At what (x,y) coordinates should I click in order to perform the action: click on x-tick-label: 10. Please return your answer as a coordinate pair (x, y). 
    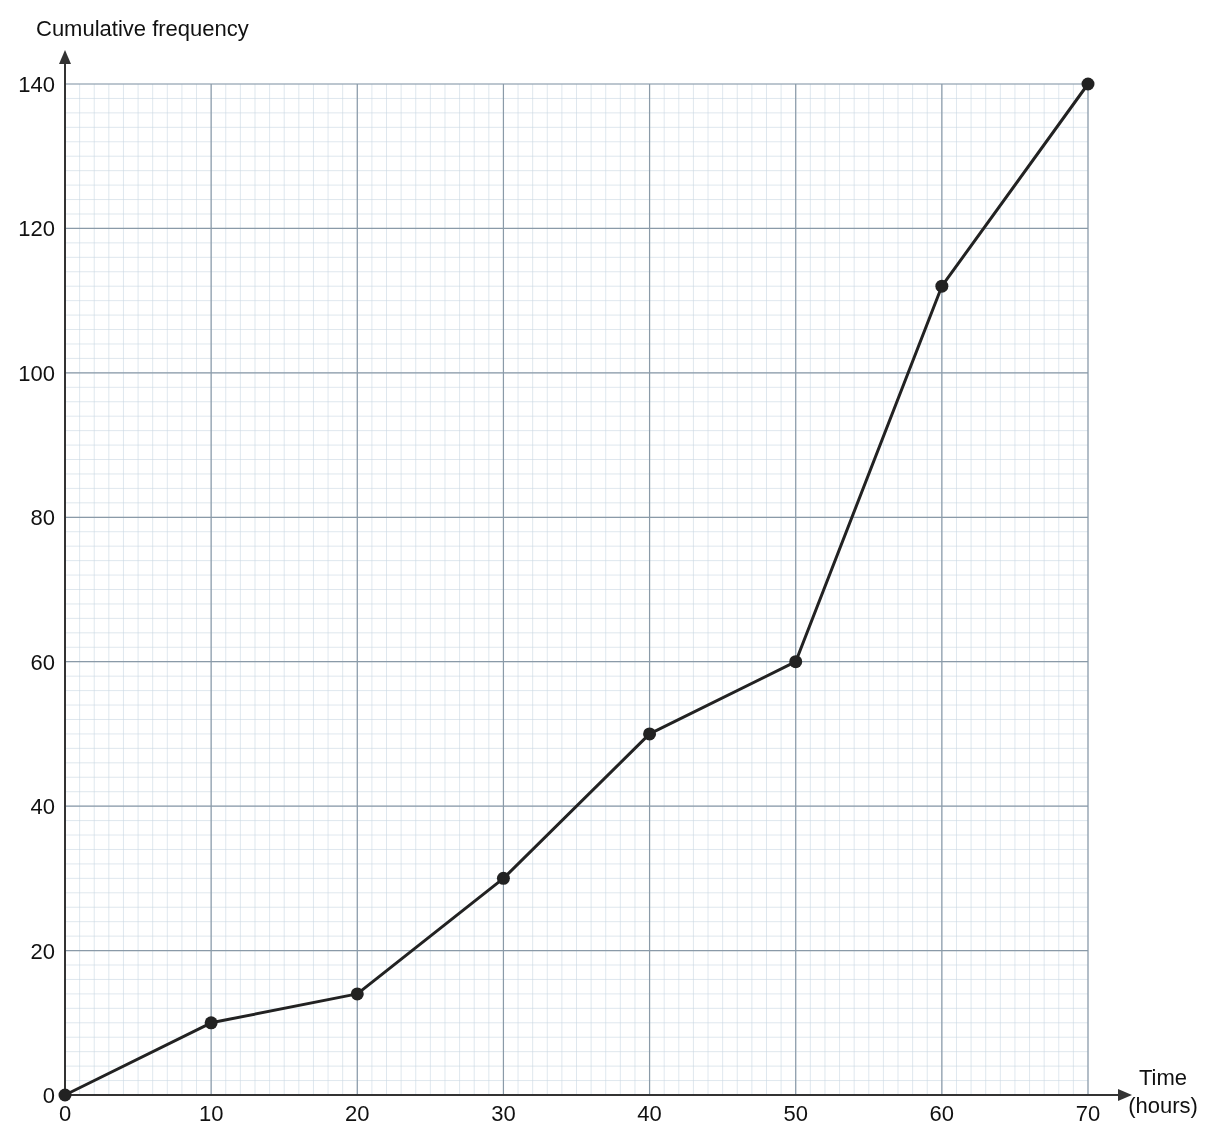
    Looking at the image, I should click on (211, 1113).